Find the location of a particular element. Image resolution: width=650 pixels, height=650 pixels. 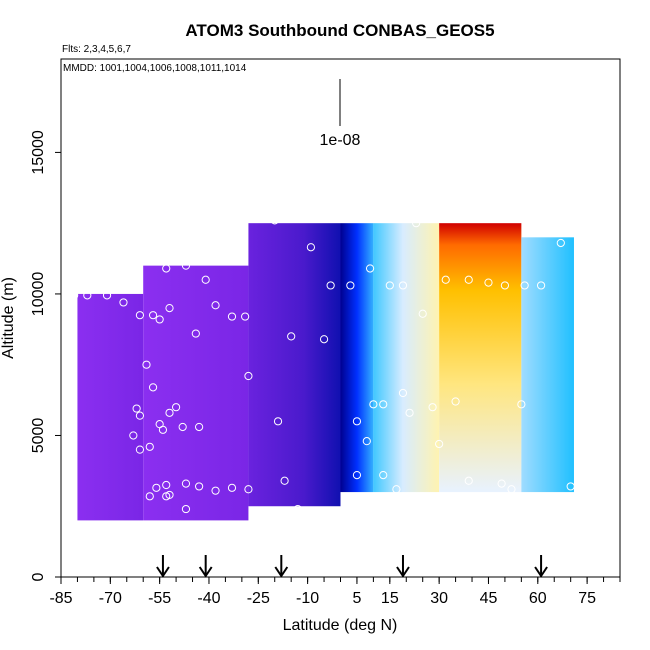

dates-label: MMDD: 1001,1004,1006,1008,1011,1014 is located at coordinates (155, 68).